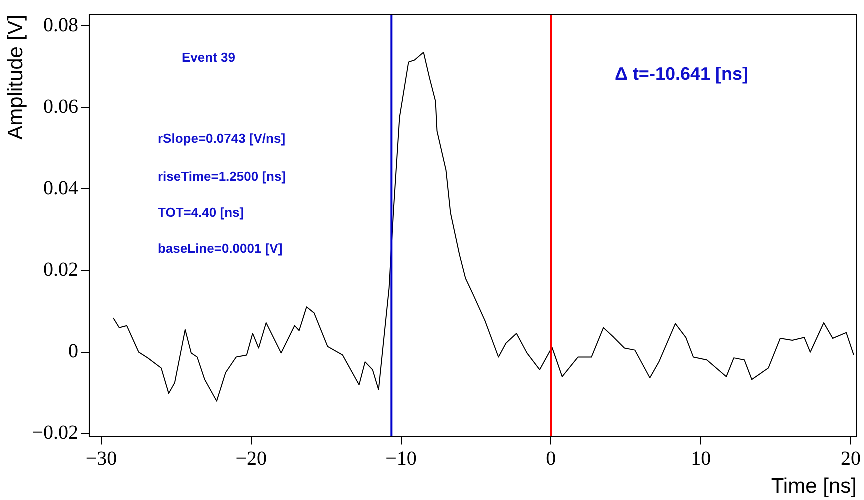 The height and width of the screenshot is (500, 864). I want to click on annotation: baseLine=0.0001 [V], so click(220, 248).